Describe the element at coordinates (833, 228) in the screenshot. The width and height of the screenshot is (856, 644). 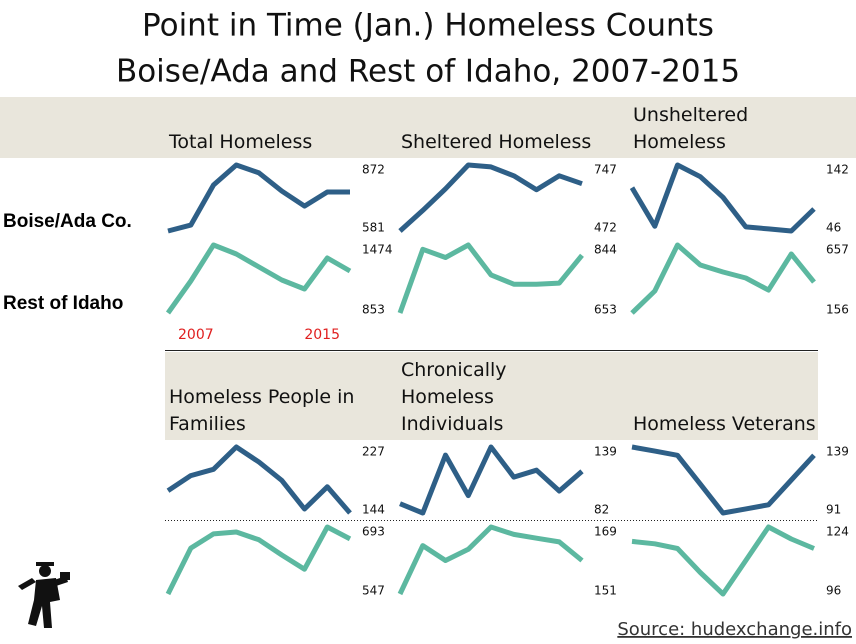
I see `y-tick-label: 46` at that location.